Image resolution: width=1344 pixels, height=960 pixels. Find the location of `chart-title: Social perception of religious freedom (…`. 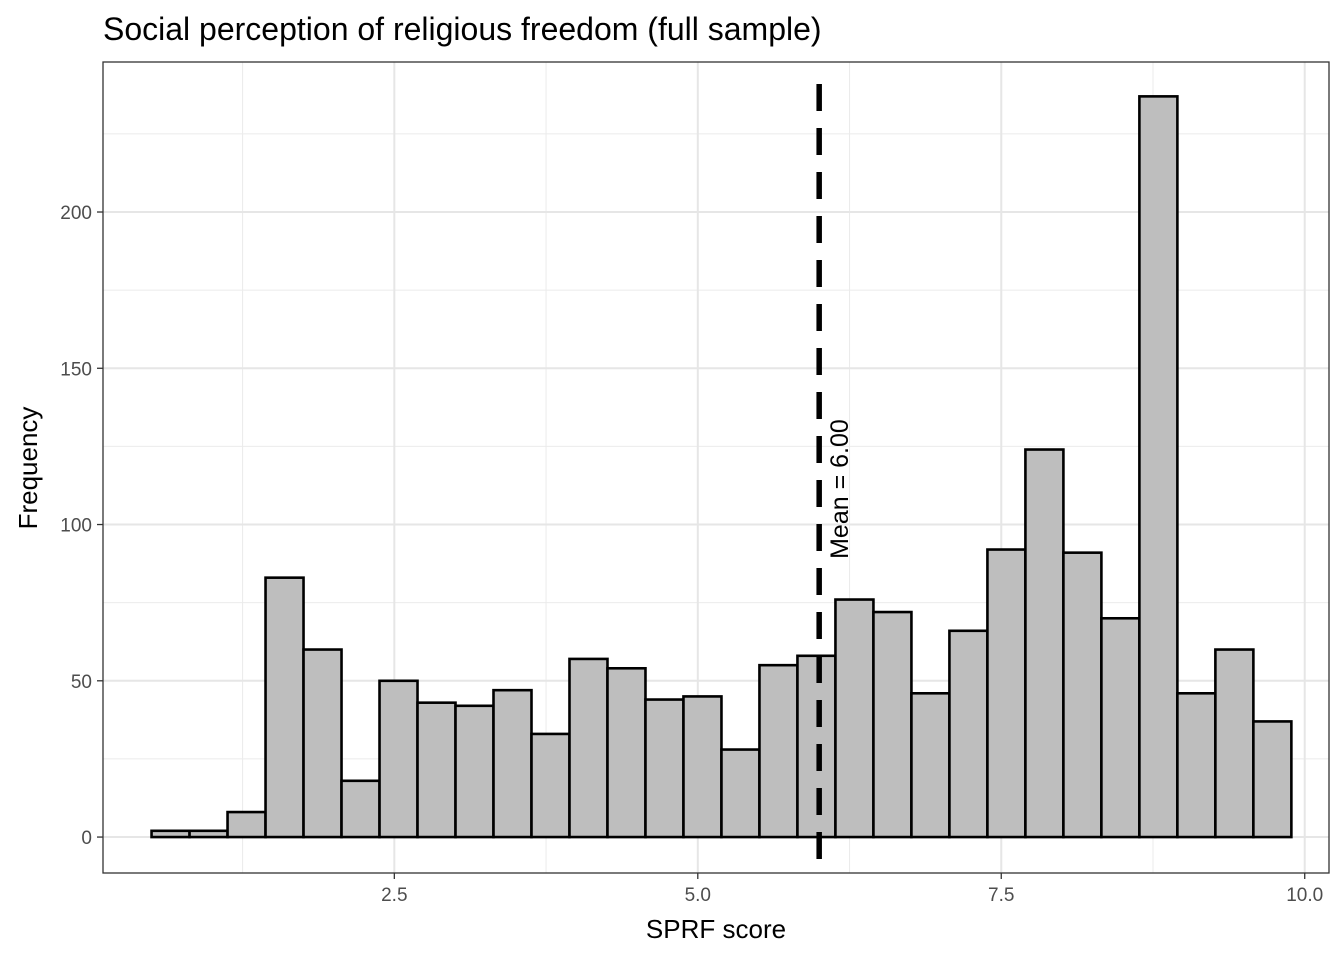

chart-title: Social perception of religious freedom (… is located at coordinates (462, 29).